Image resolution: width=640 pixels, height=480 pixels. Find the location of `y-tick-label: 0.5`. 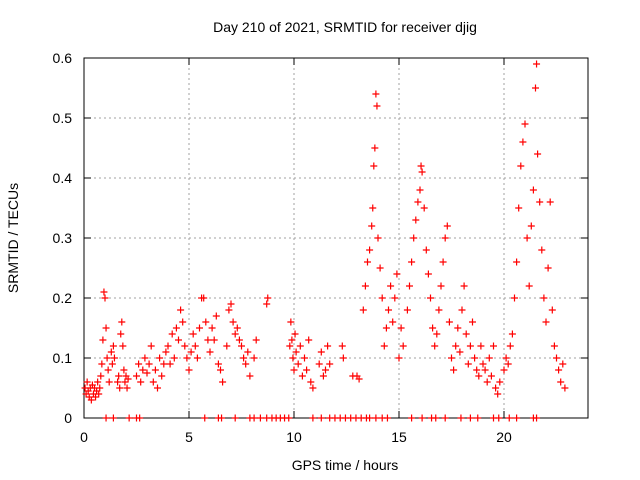

y-tick-label: 0.5 is located at coordinates (63, 118).